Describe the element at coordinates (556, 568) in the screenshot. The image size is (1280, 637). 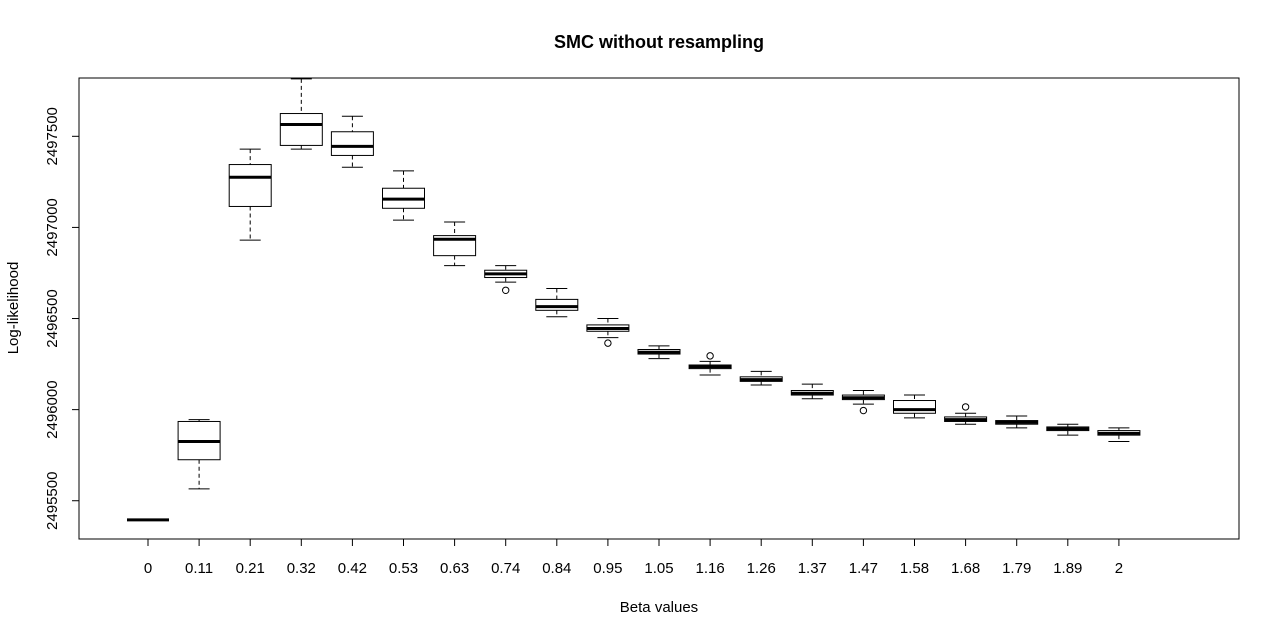
I see `x-tick-label: 0.84` at that location.